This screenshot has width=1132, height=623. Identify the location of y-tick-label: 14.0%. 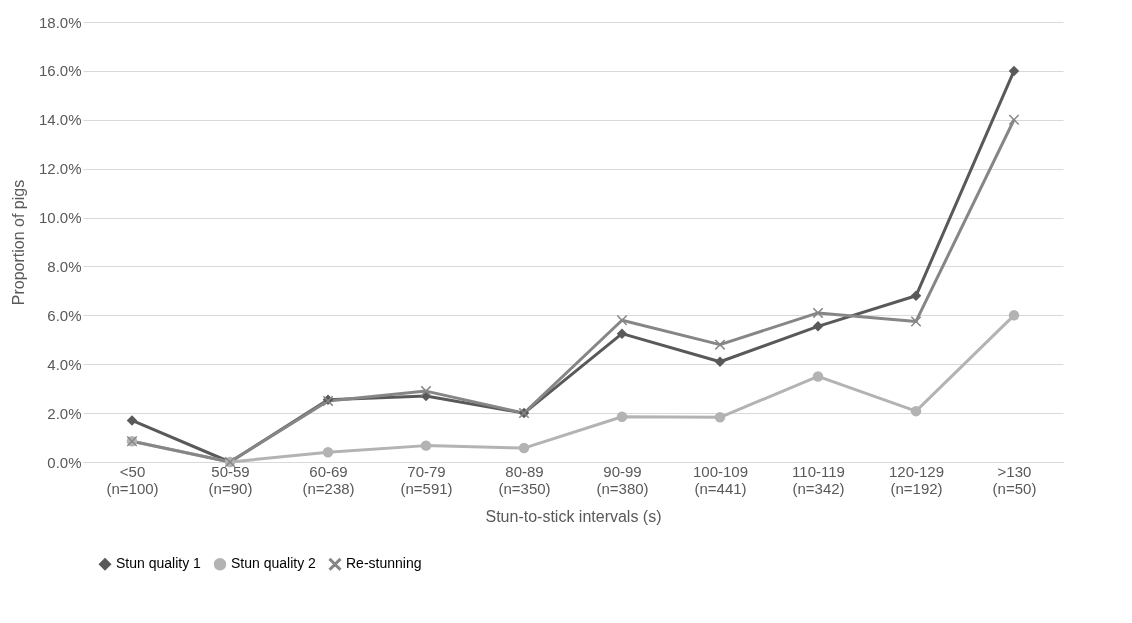
(60, 120).